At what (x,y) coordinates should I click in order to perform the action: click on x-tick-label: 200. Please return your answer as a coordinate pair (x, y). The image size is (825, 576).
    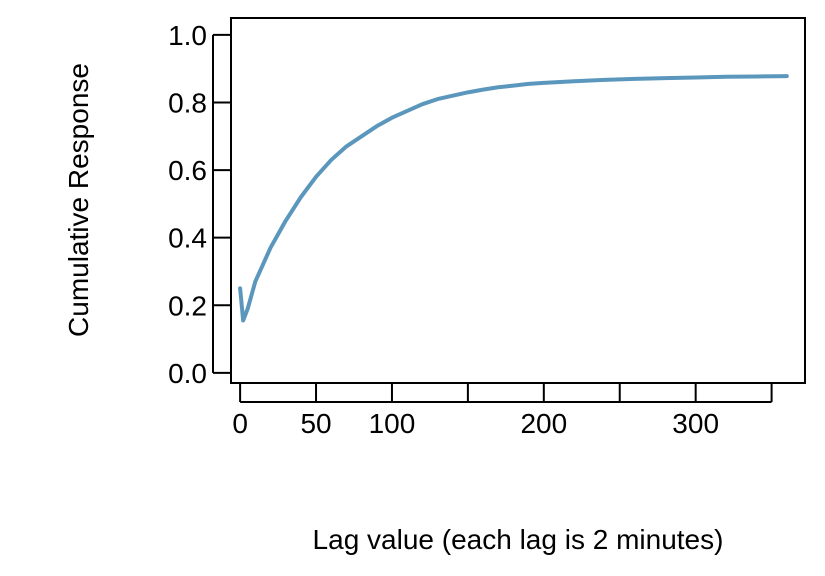
    Looking at the image, I should click on (543, 423).